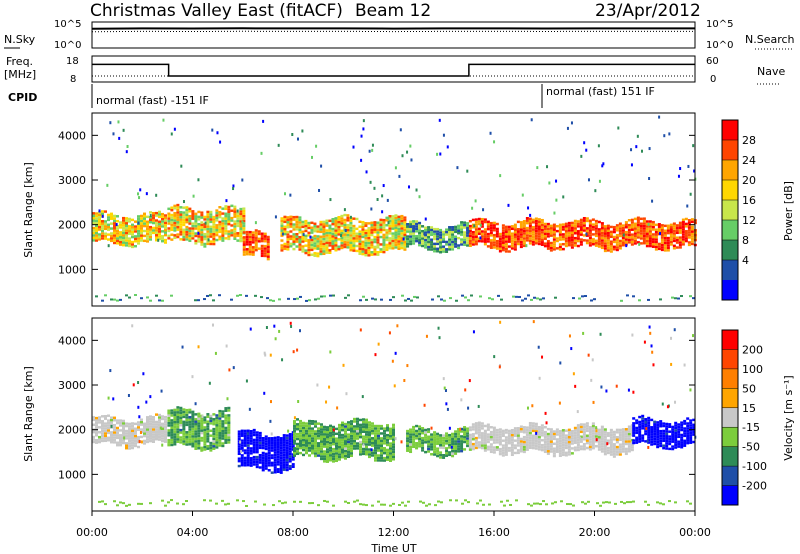  What do you see at coordinates (752, 369) in the screenshot?
I see `colorbar-tick-label: 100` at bounding box center [752, 369].